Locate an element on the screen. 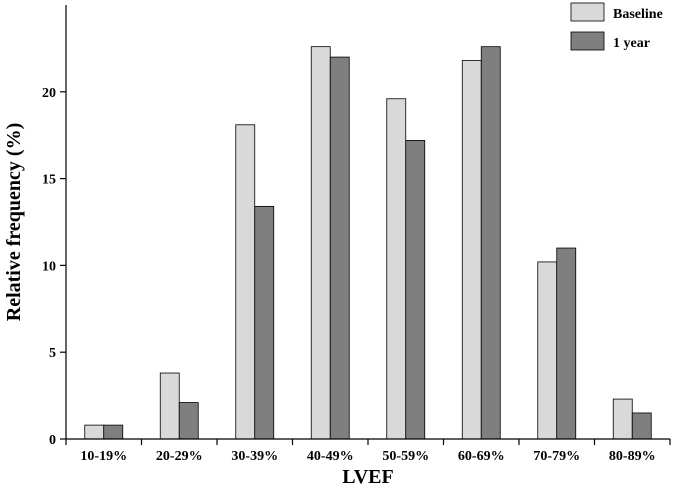 The height and width of the screenshot is (490, 685). y-tick-label: 10 is located at coordinates (49, 266).